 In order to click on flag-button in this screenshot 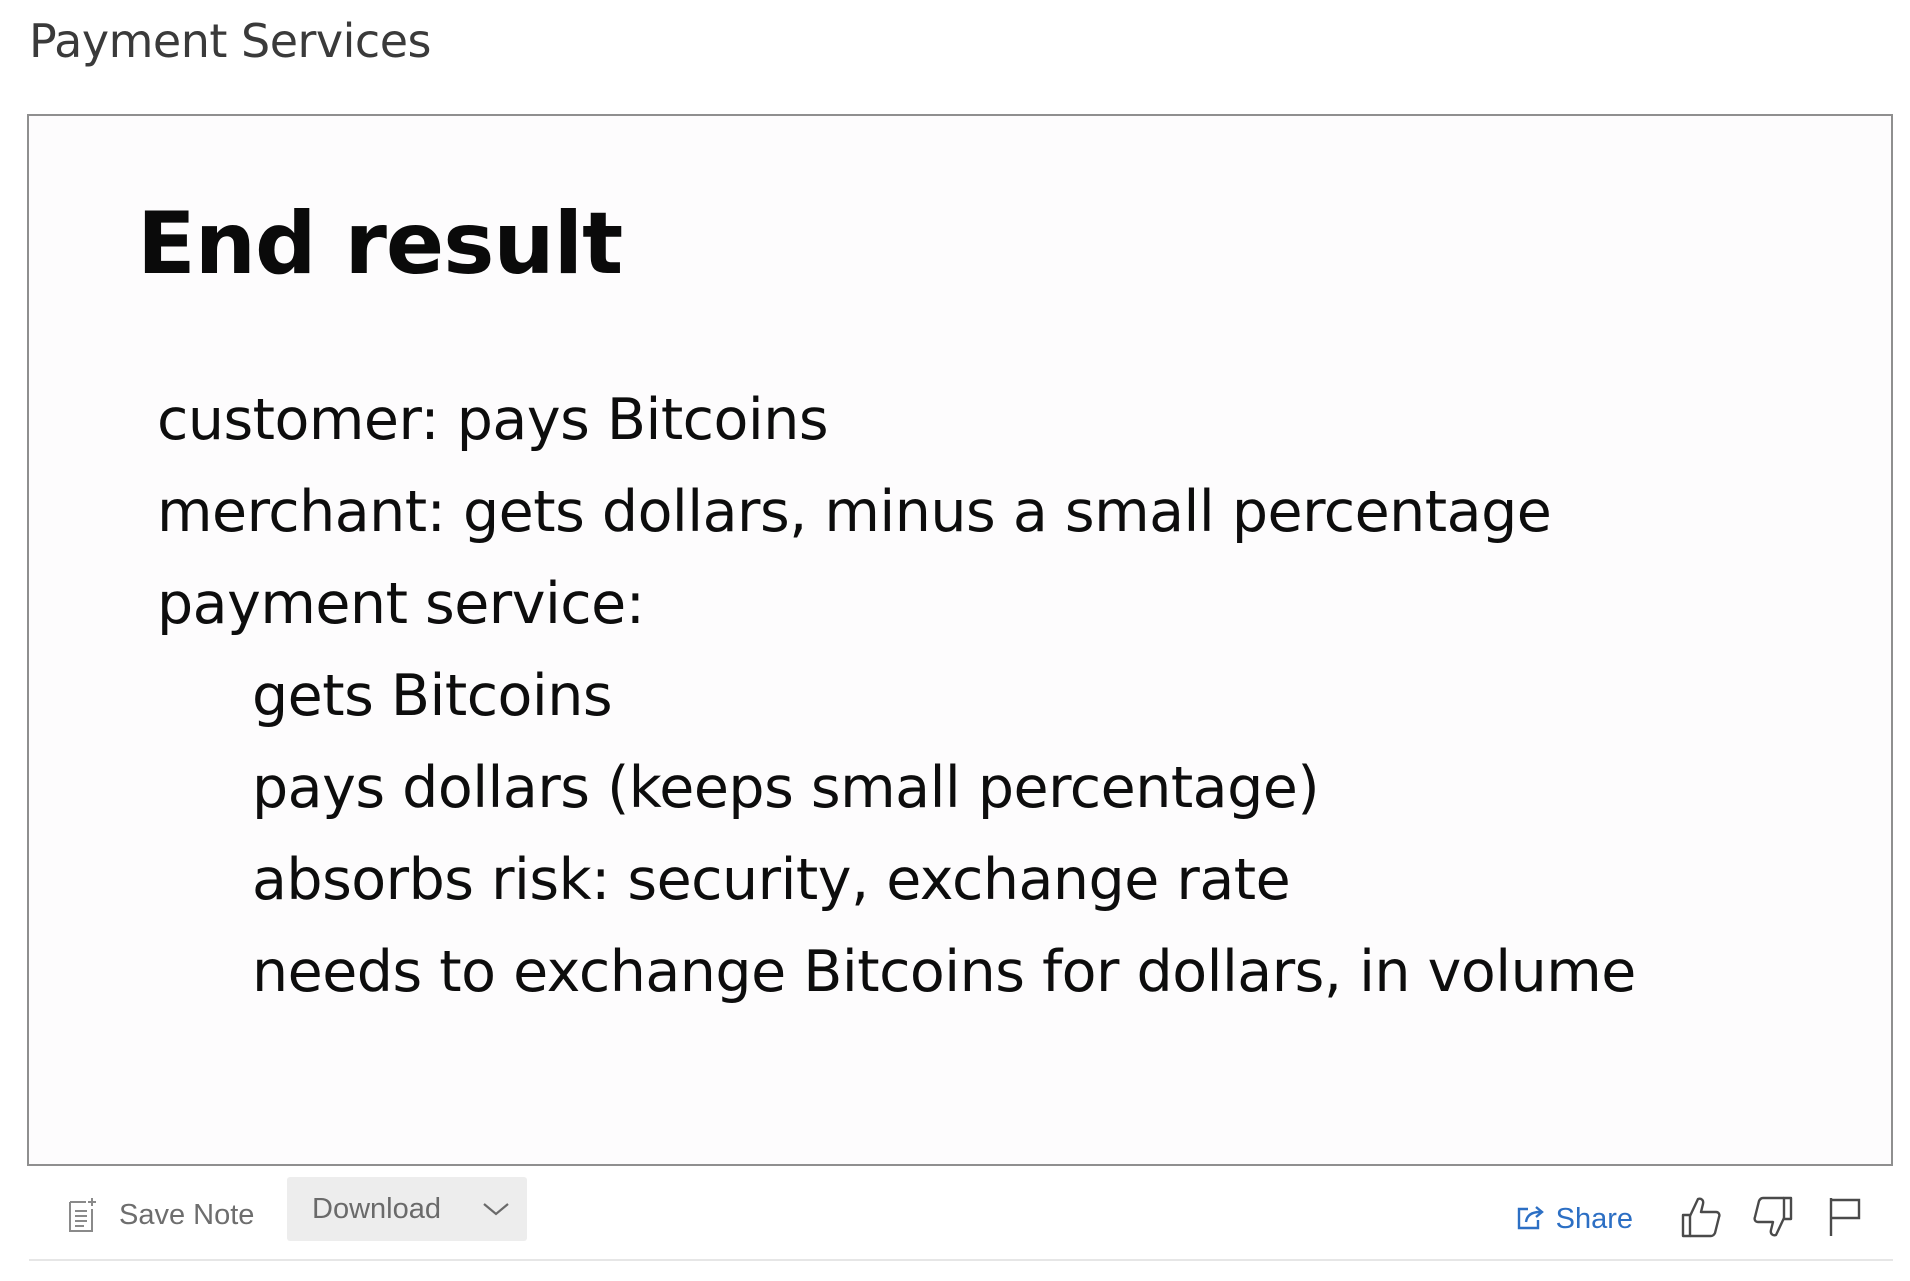, I will do `click(1845, 1219)`.